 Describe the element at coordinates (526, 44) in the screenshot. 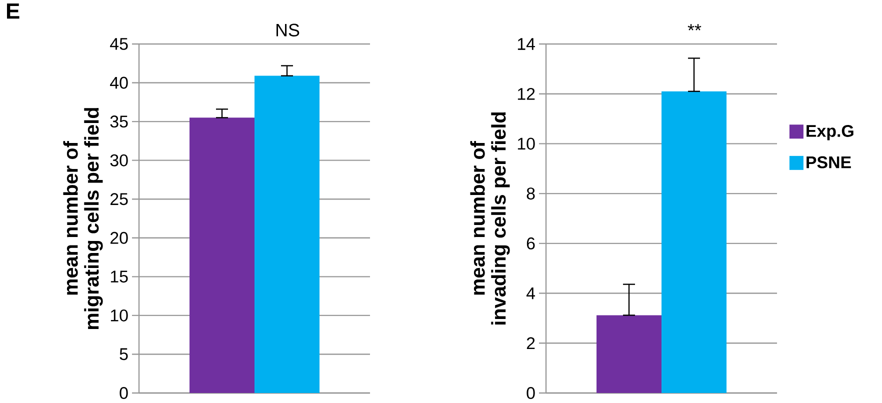

I see `y-tick-label: 14` at that location.